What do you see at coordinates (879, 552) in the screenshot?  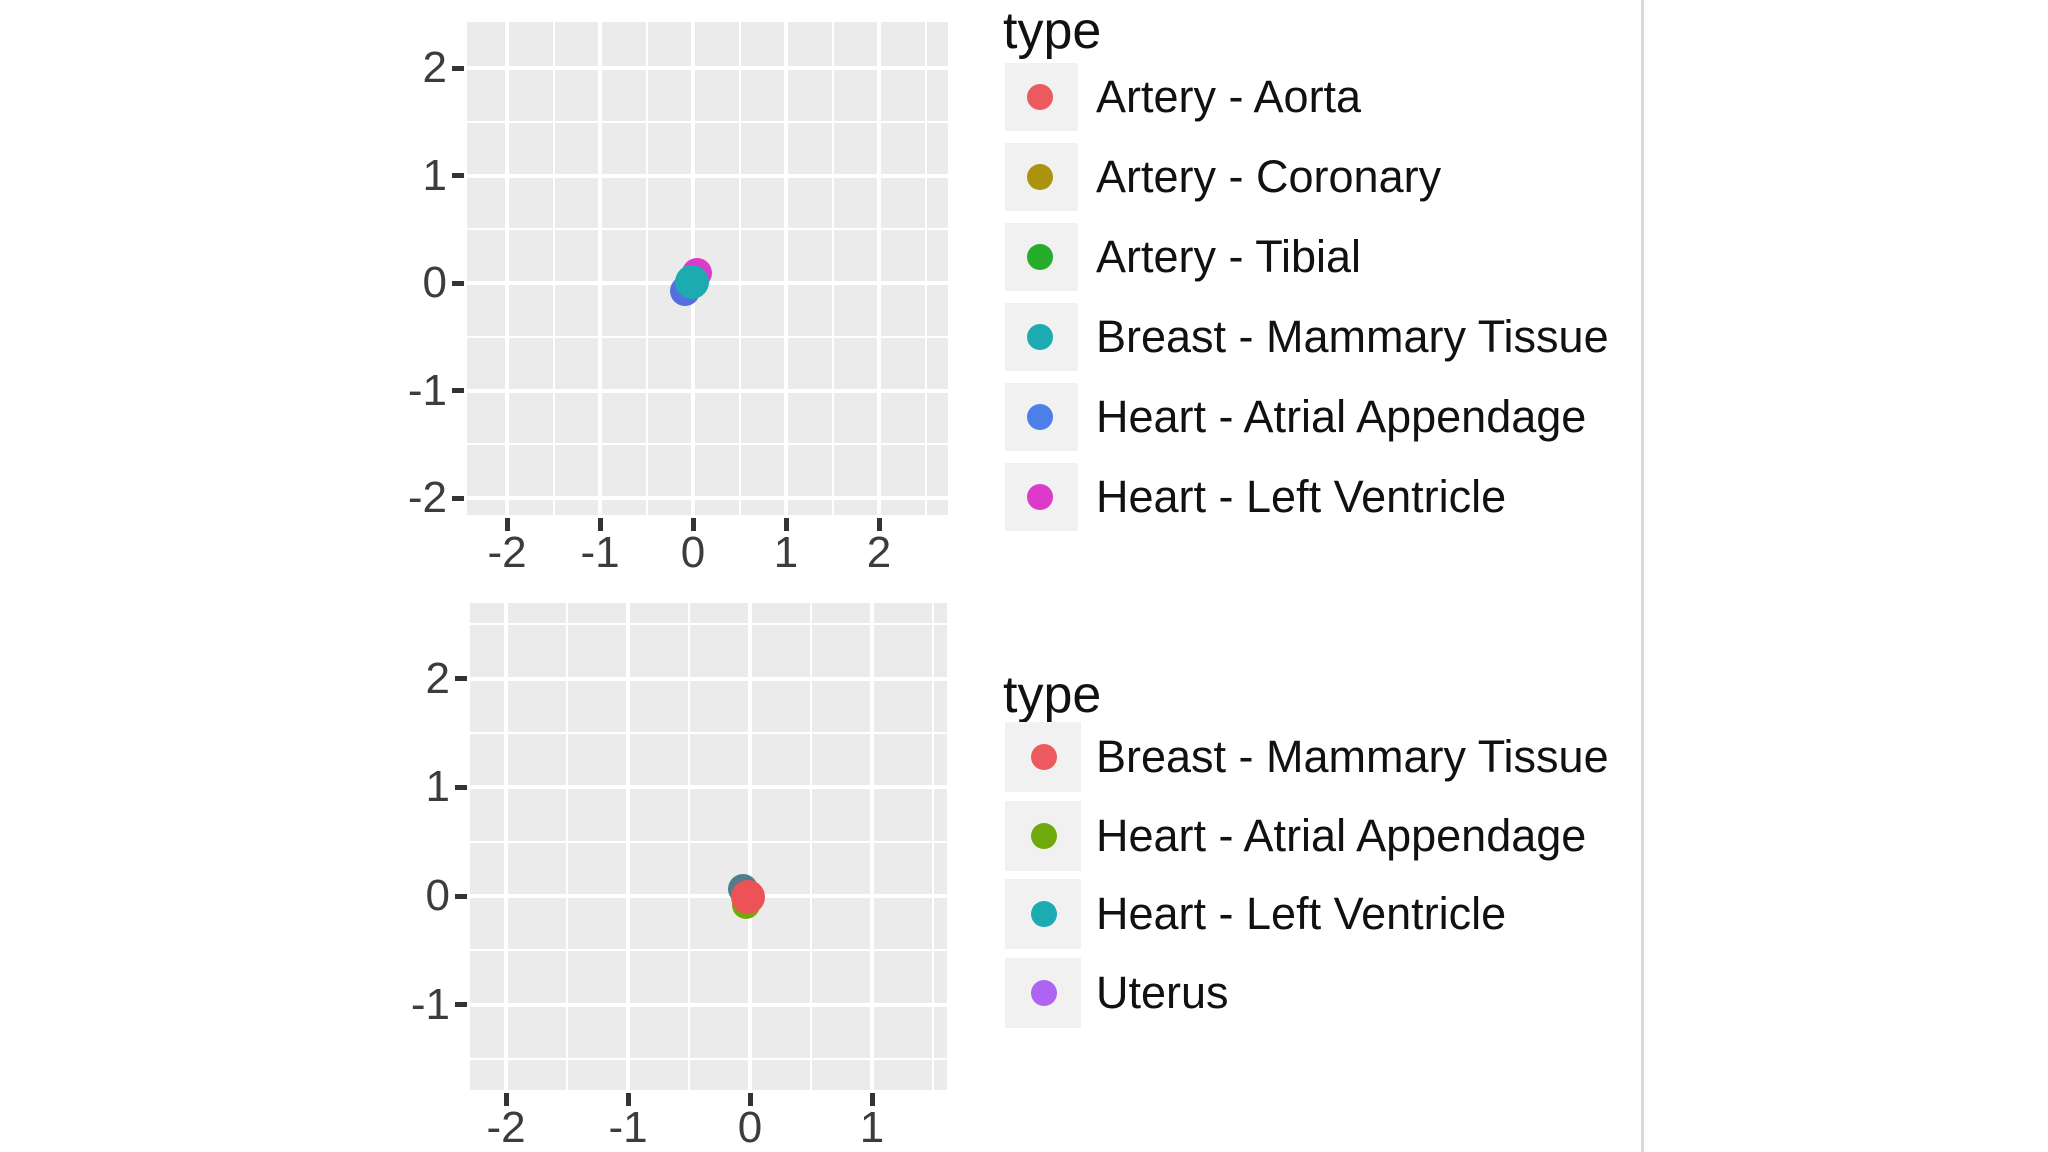 I see `x-axis-tick-label: 2` at bounding box center [879, 552].